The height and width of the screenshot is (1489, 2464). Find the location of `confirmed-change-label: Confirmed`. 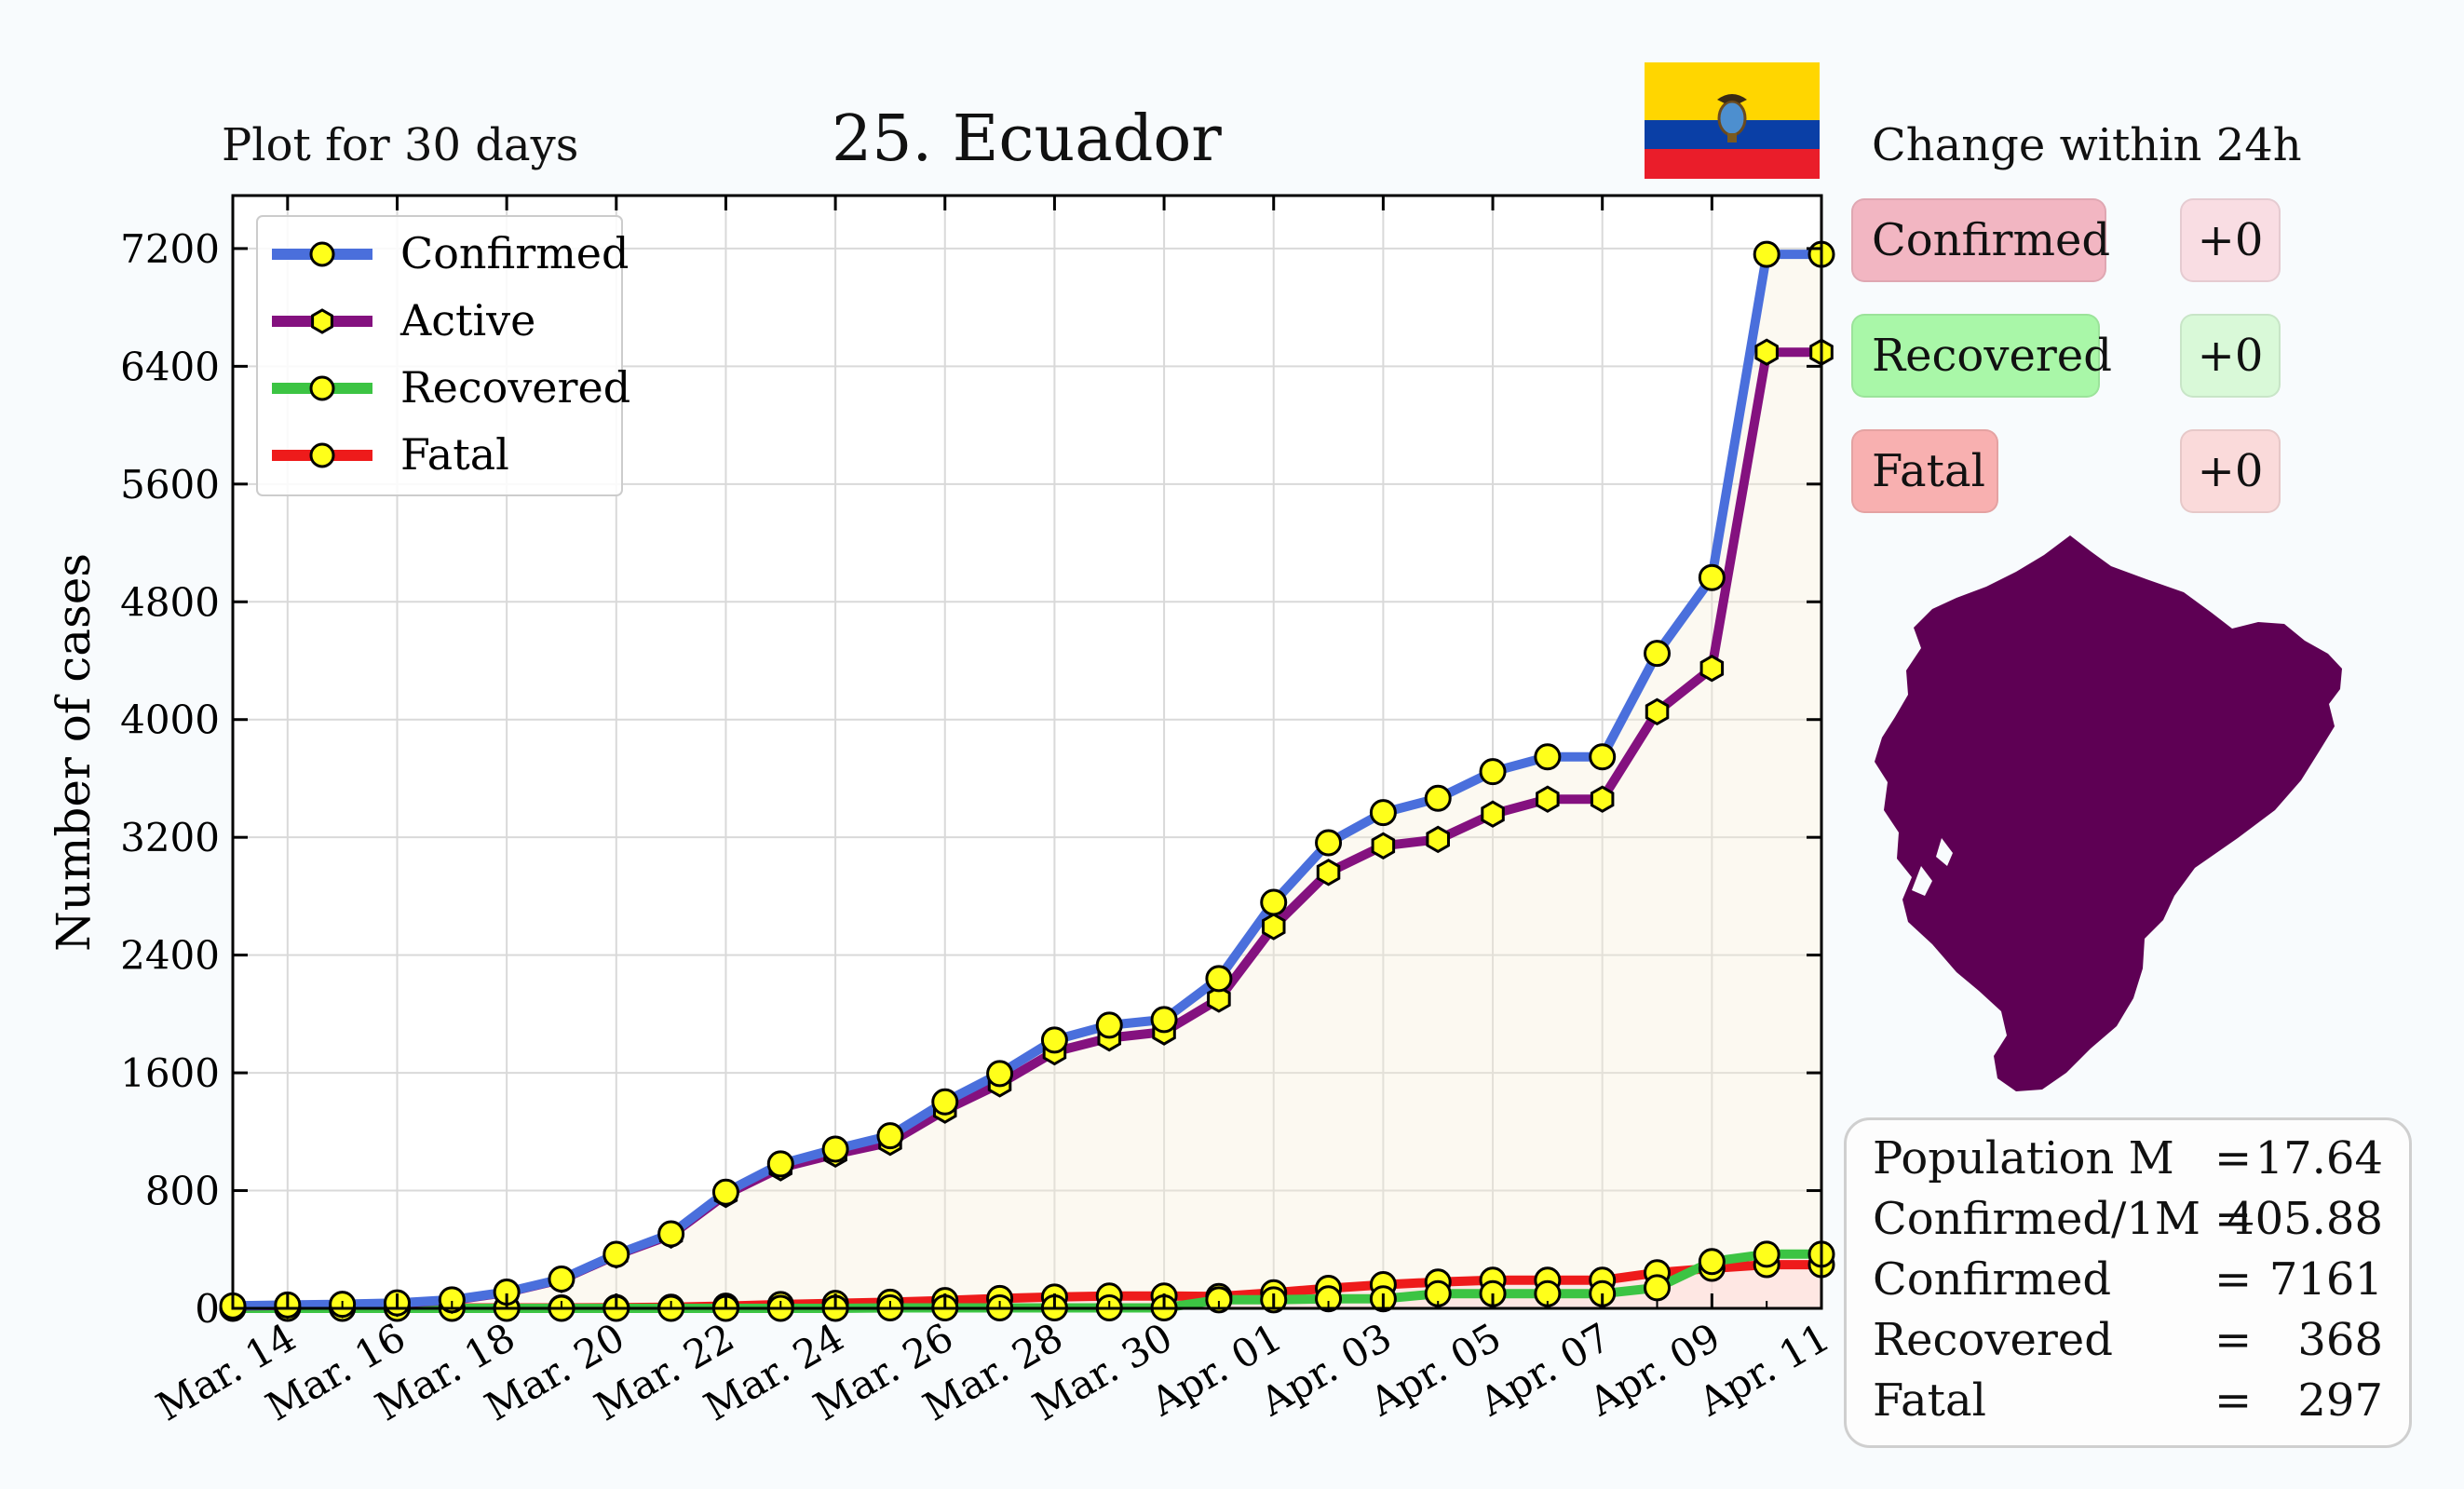

confirmed-change-label: Confirmed is located at coordinates (1980, 240).